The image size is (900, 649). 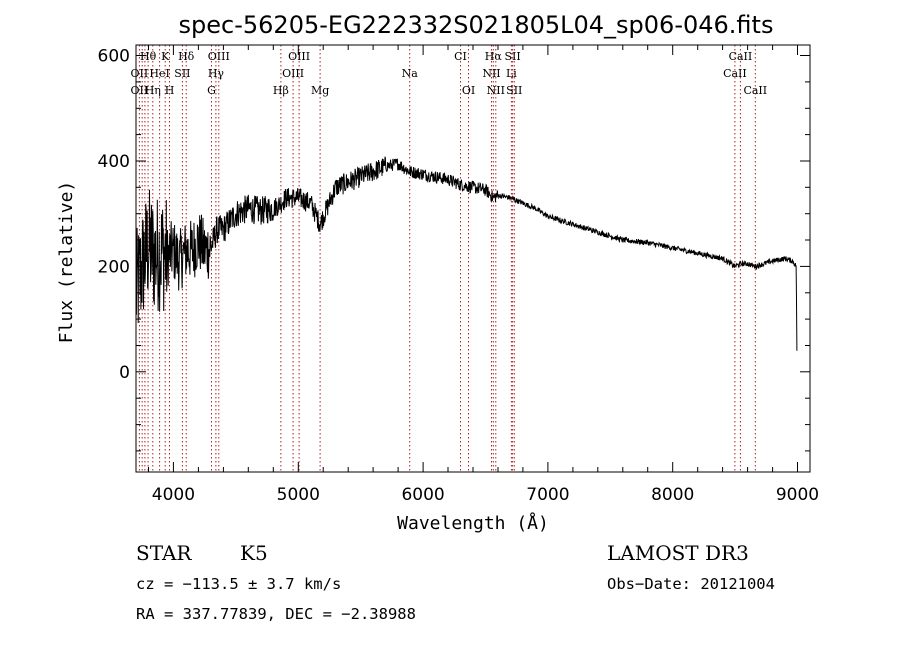 What do you see at coordinates (173, 495) in the screenshot?
I see `x-tick-label: 4000` at bounding box center [173, 495].